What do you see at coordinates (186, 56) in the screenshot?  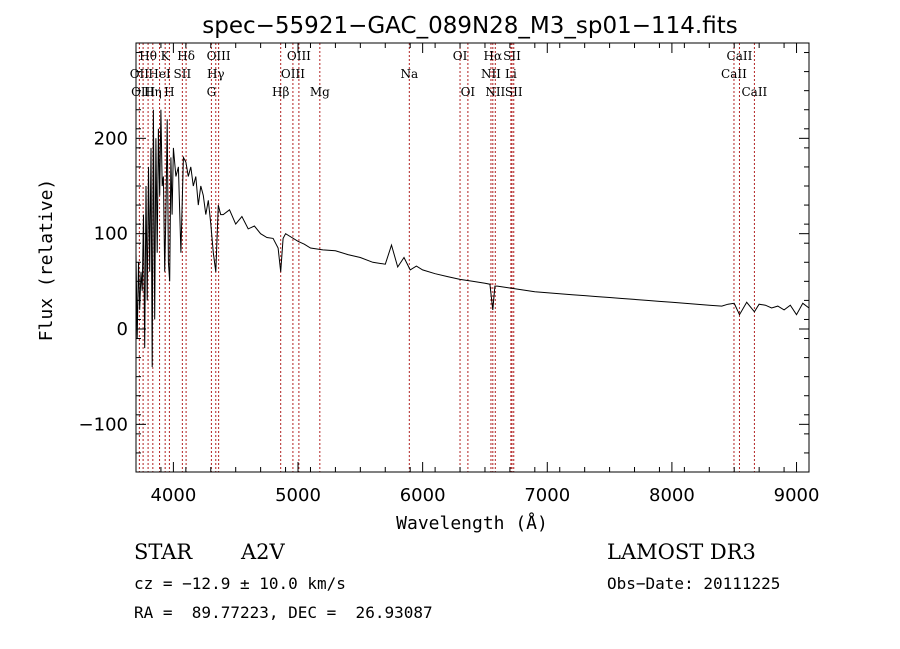 I see `line-label-2: Hδ` at bounding box center [186, 56].